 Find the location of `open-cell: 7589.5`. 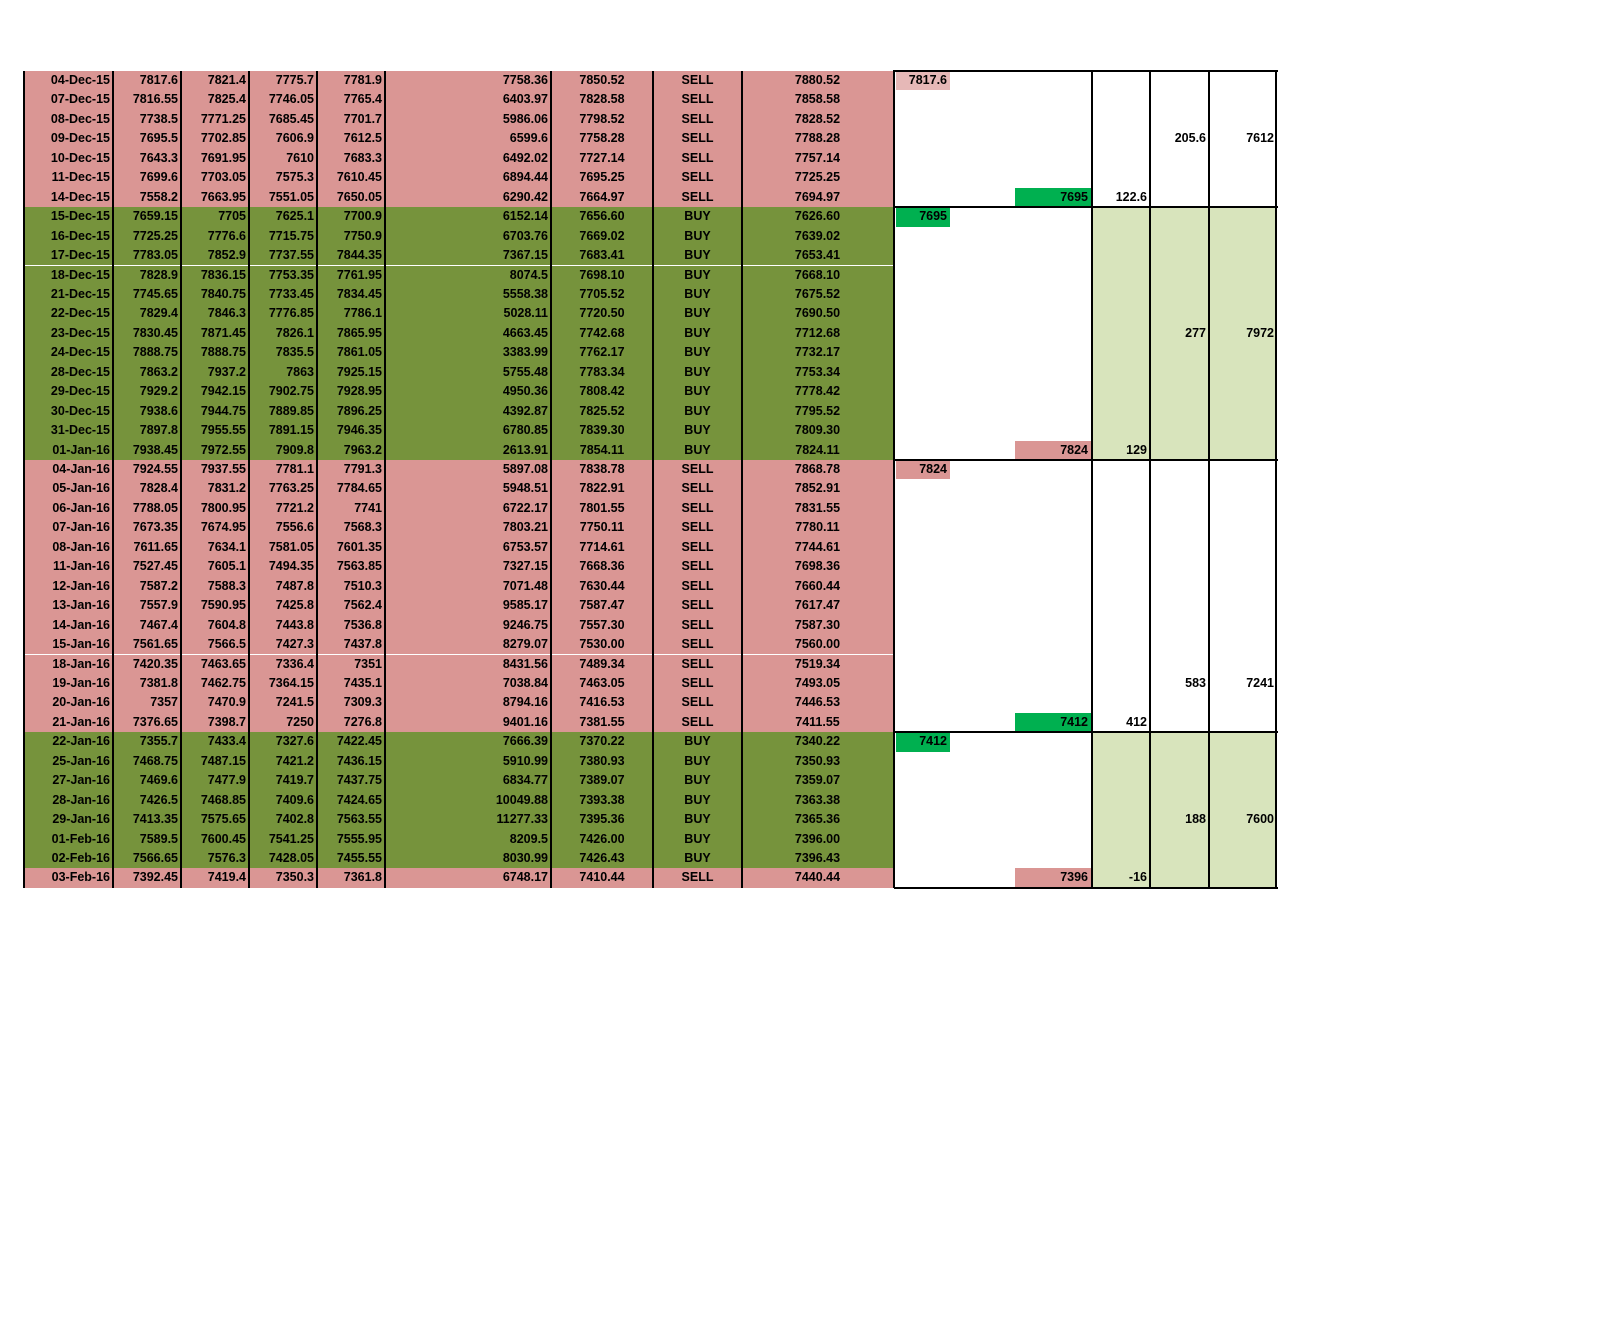

open-cell: 7589.5 is located at coordinates (158, 838).